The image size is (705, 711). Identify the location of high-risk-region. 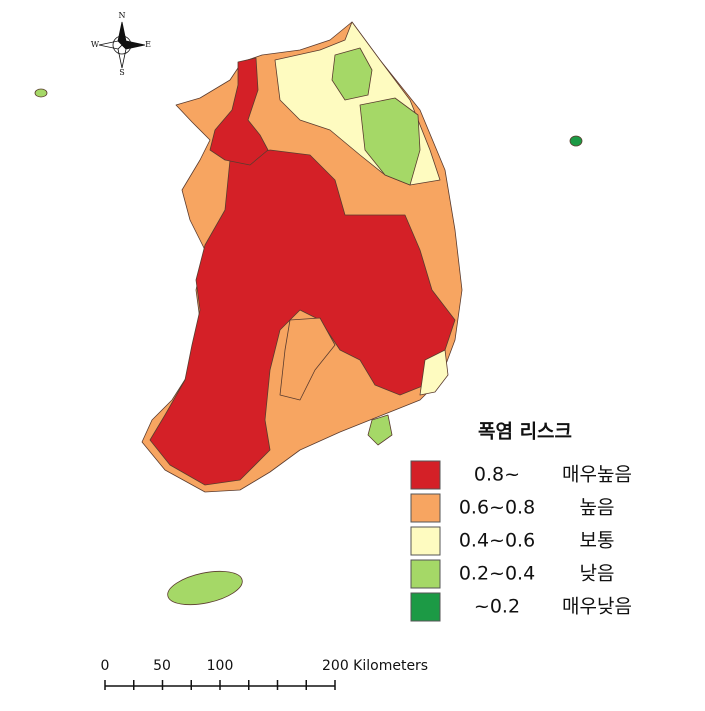
(239, 111).